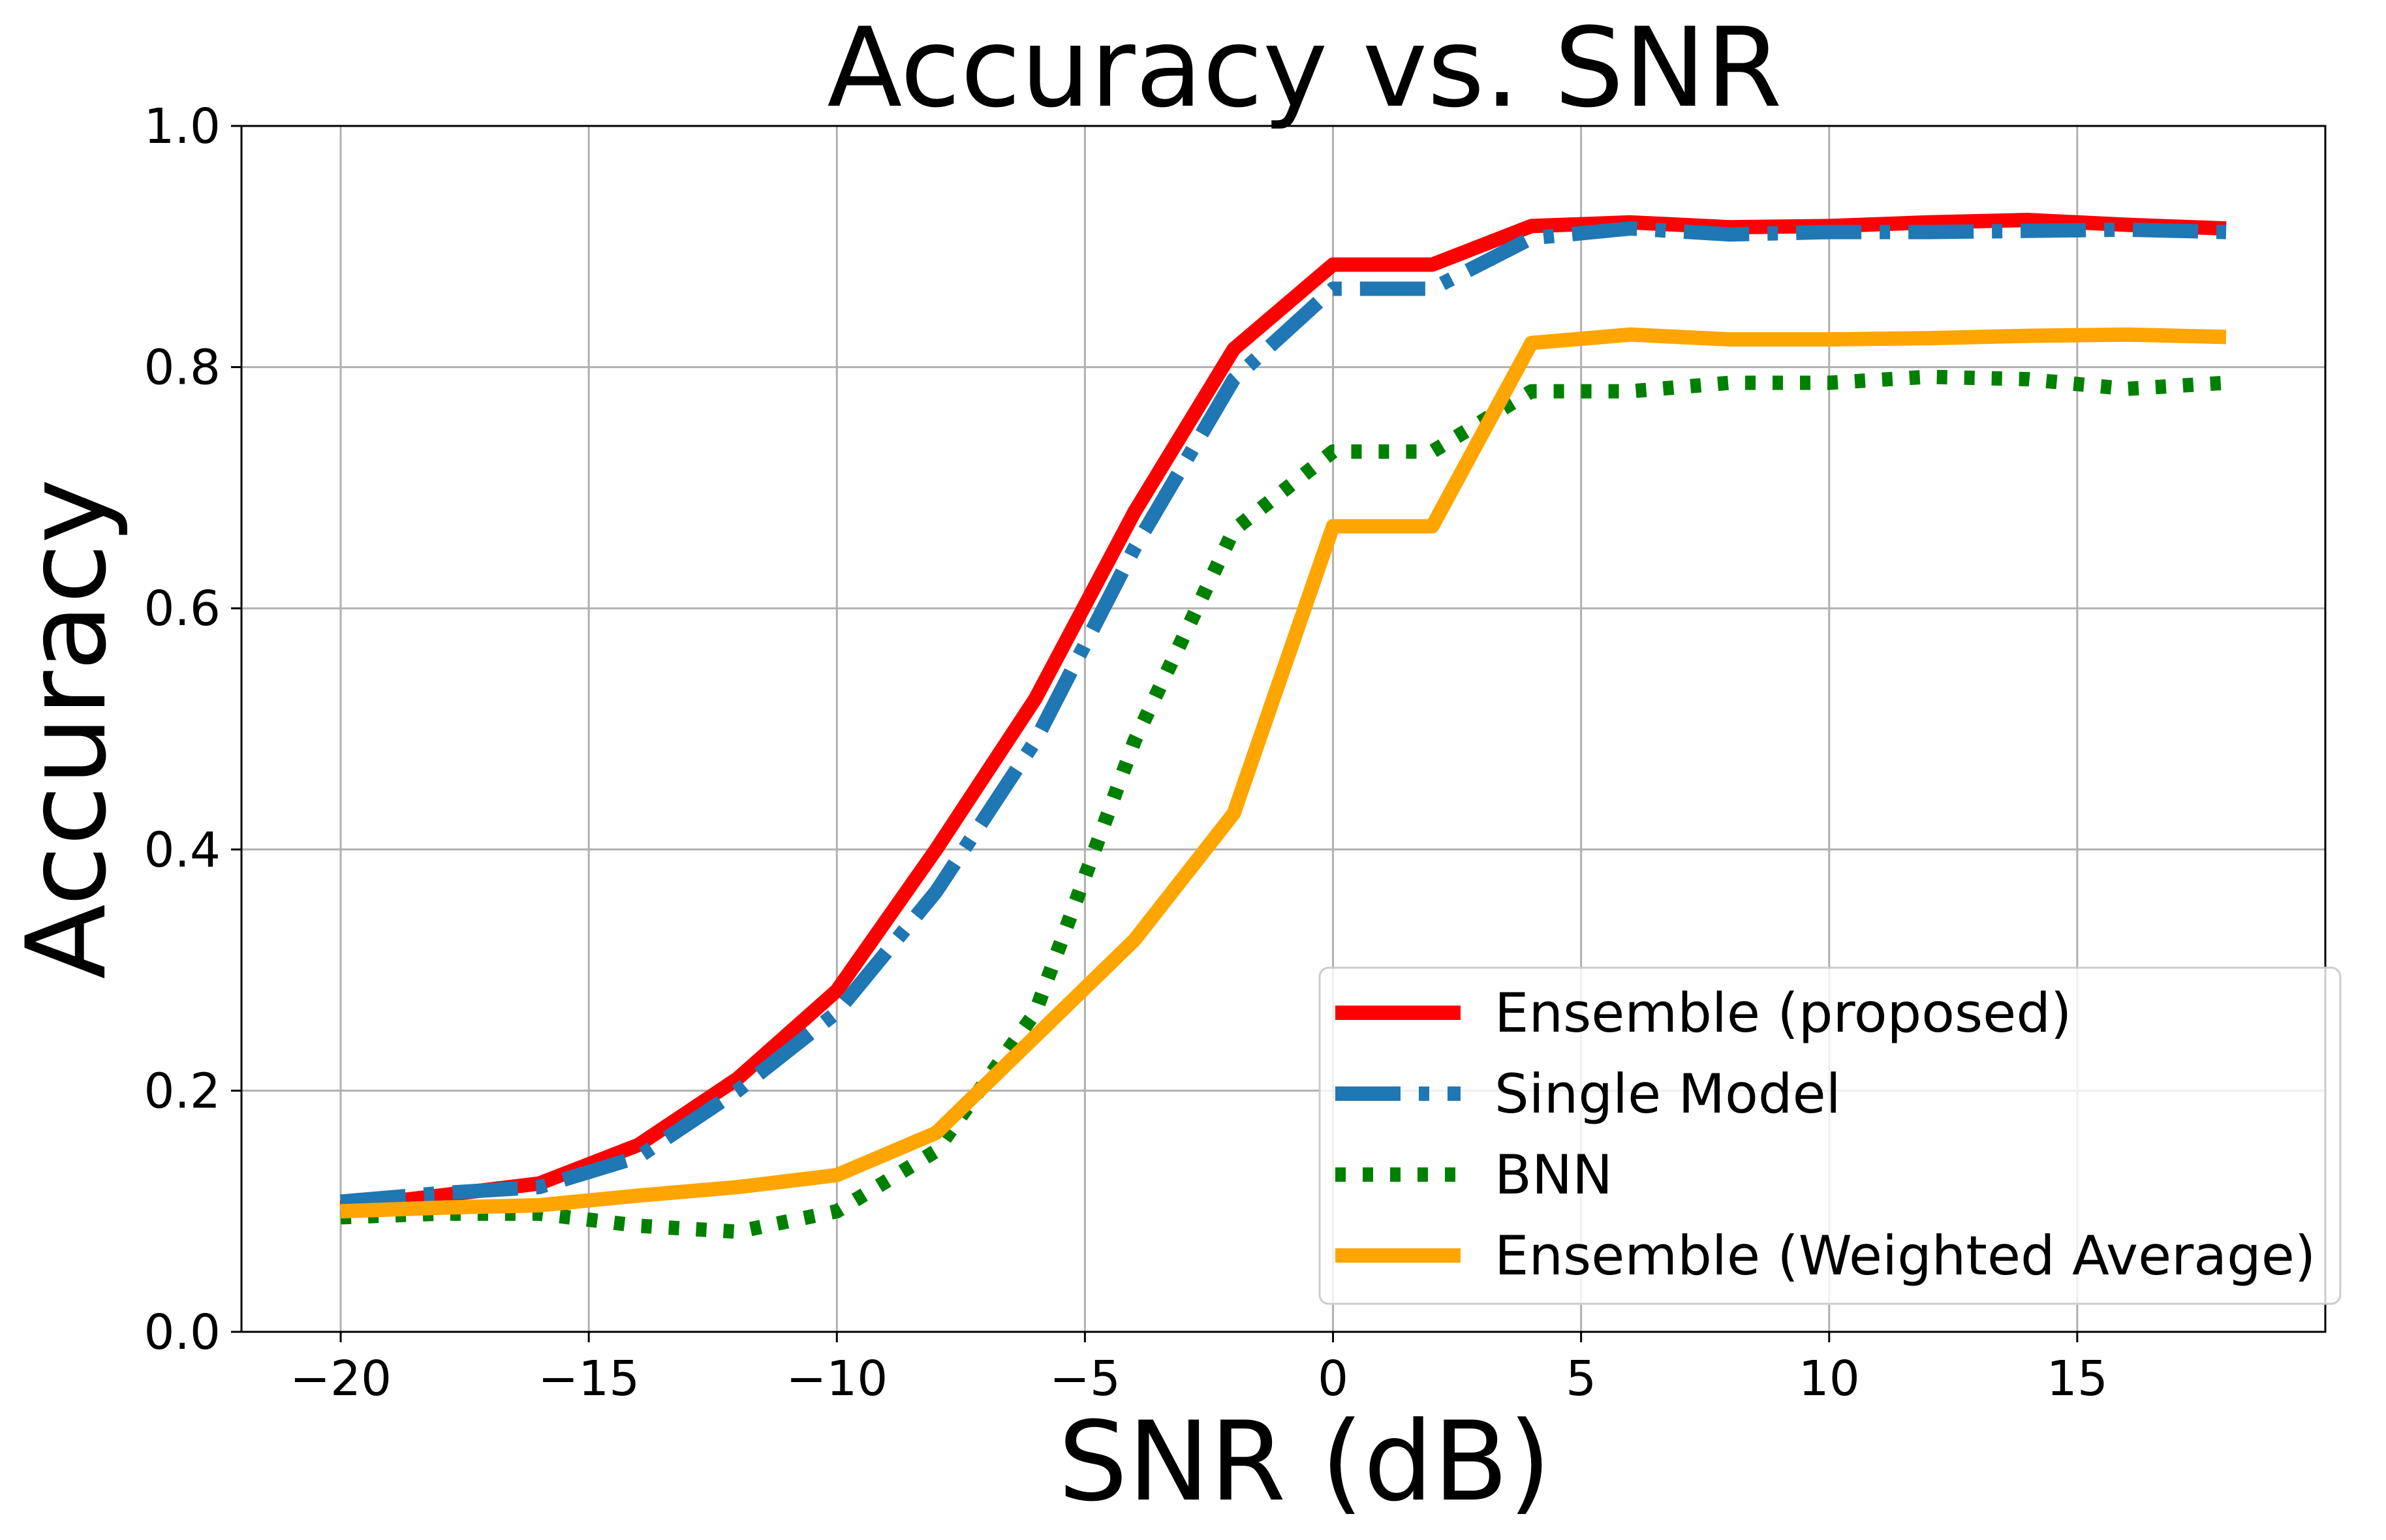  Describe the element at coordinates (1668, 1094) in the screenshot. I see `legend-label: Single Model` at that location.